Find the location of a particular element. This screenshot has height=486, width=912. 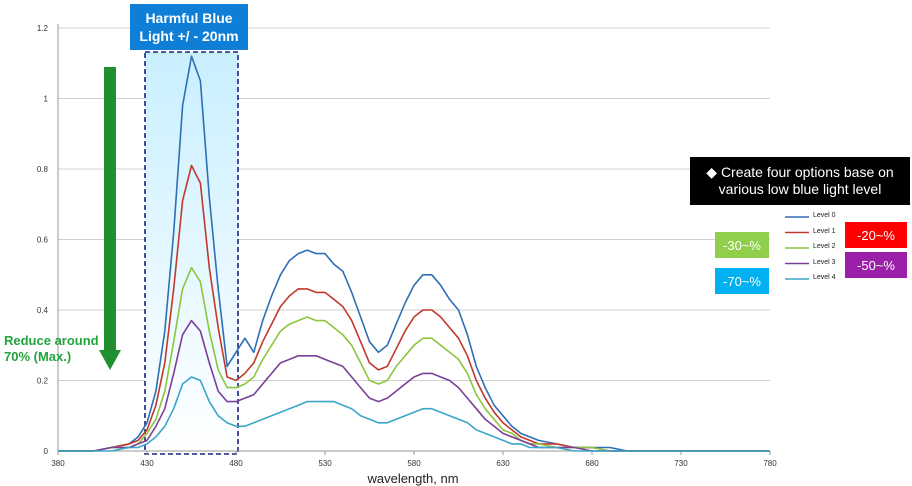

x-tick-label: 430 is located at coordinates (147, 463).